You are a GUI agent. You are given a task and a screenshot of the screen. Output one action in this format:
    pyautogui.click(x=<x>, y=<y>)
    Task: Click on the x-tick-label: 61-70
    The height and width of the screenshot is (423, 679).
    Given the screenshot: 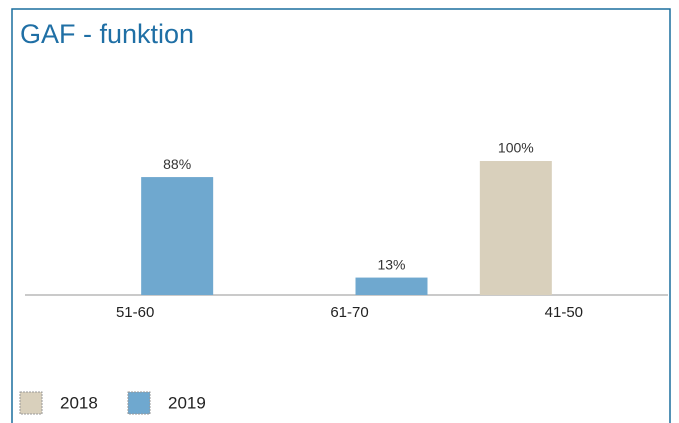 What is the action you would take?
    pyautogui.click(x=349, y=312)
    